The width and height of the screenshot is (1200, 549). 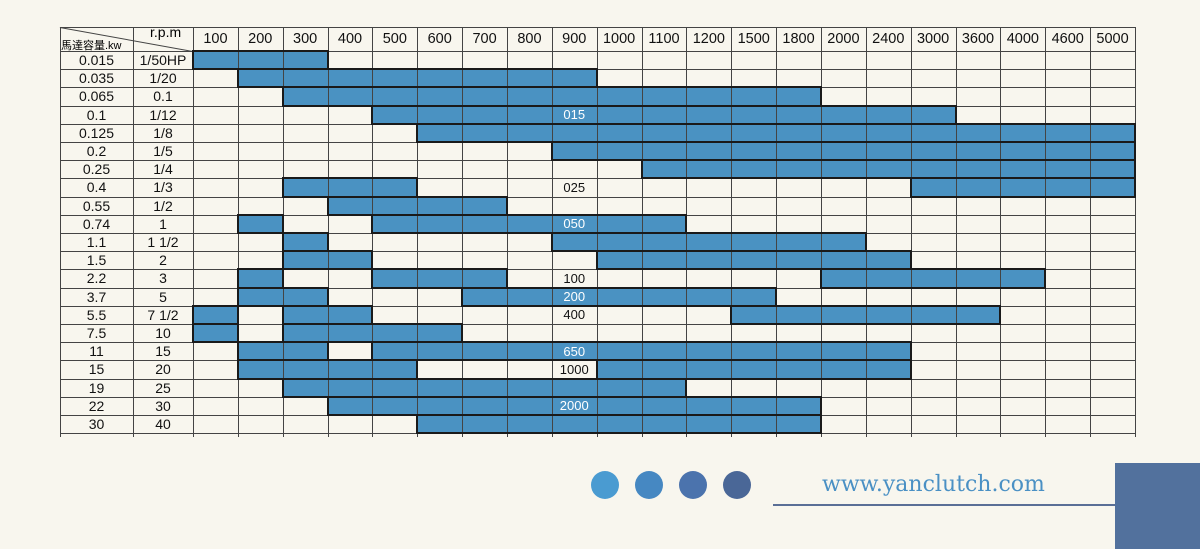 I want to click on hp-row-label: 30, so click(x=163, y=405).